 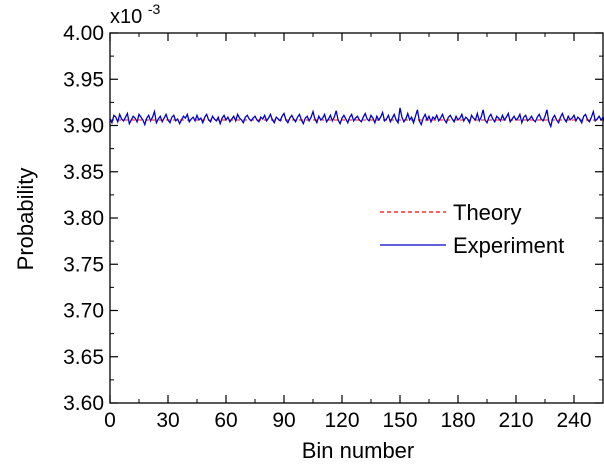 I want to click on legend-label-theory: Theory, so click(x=487, y=212).